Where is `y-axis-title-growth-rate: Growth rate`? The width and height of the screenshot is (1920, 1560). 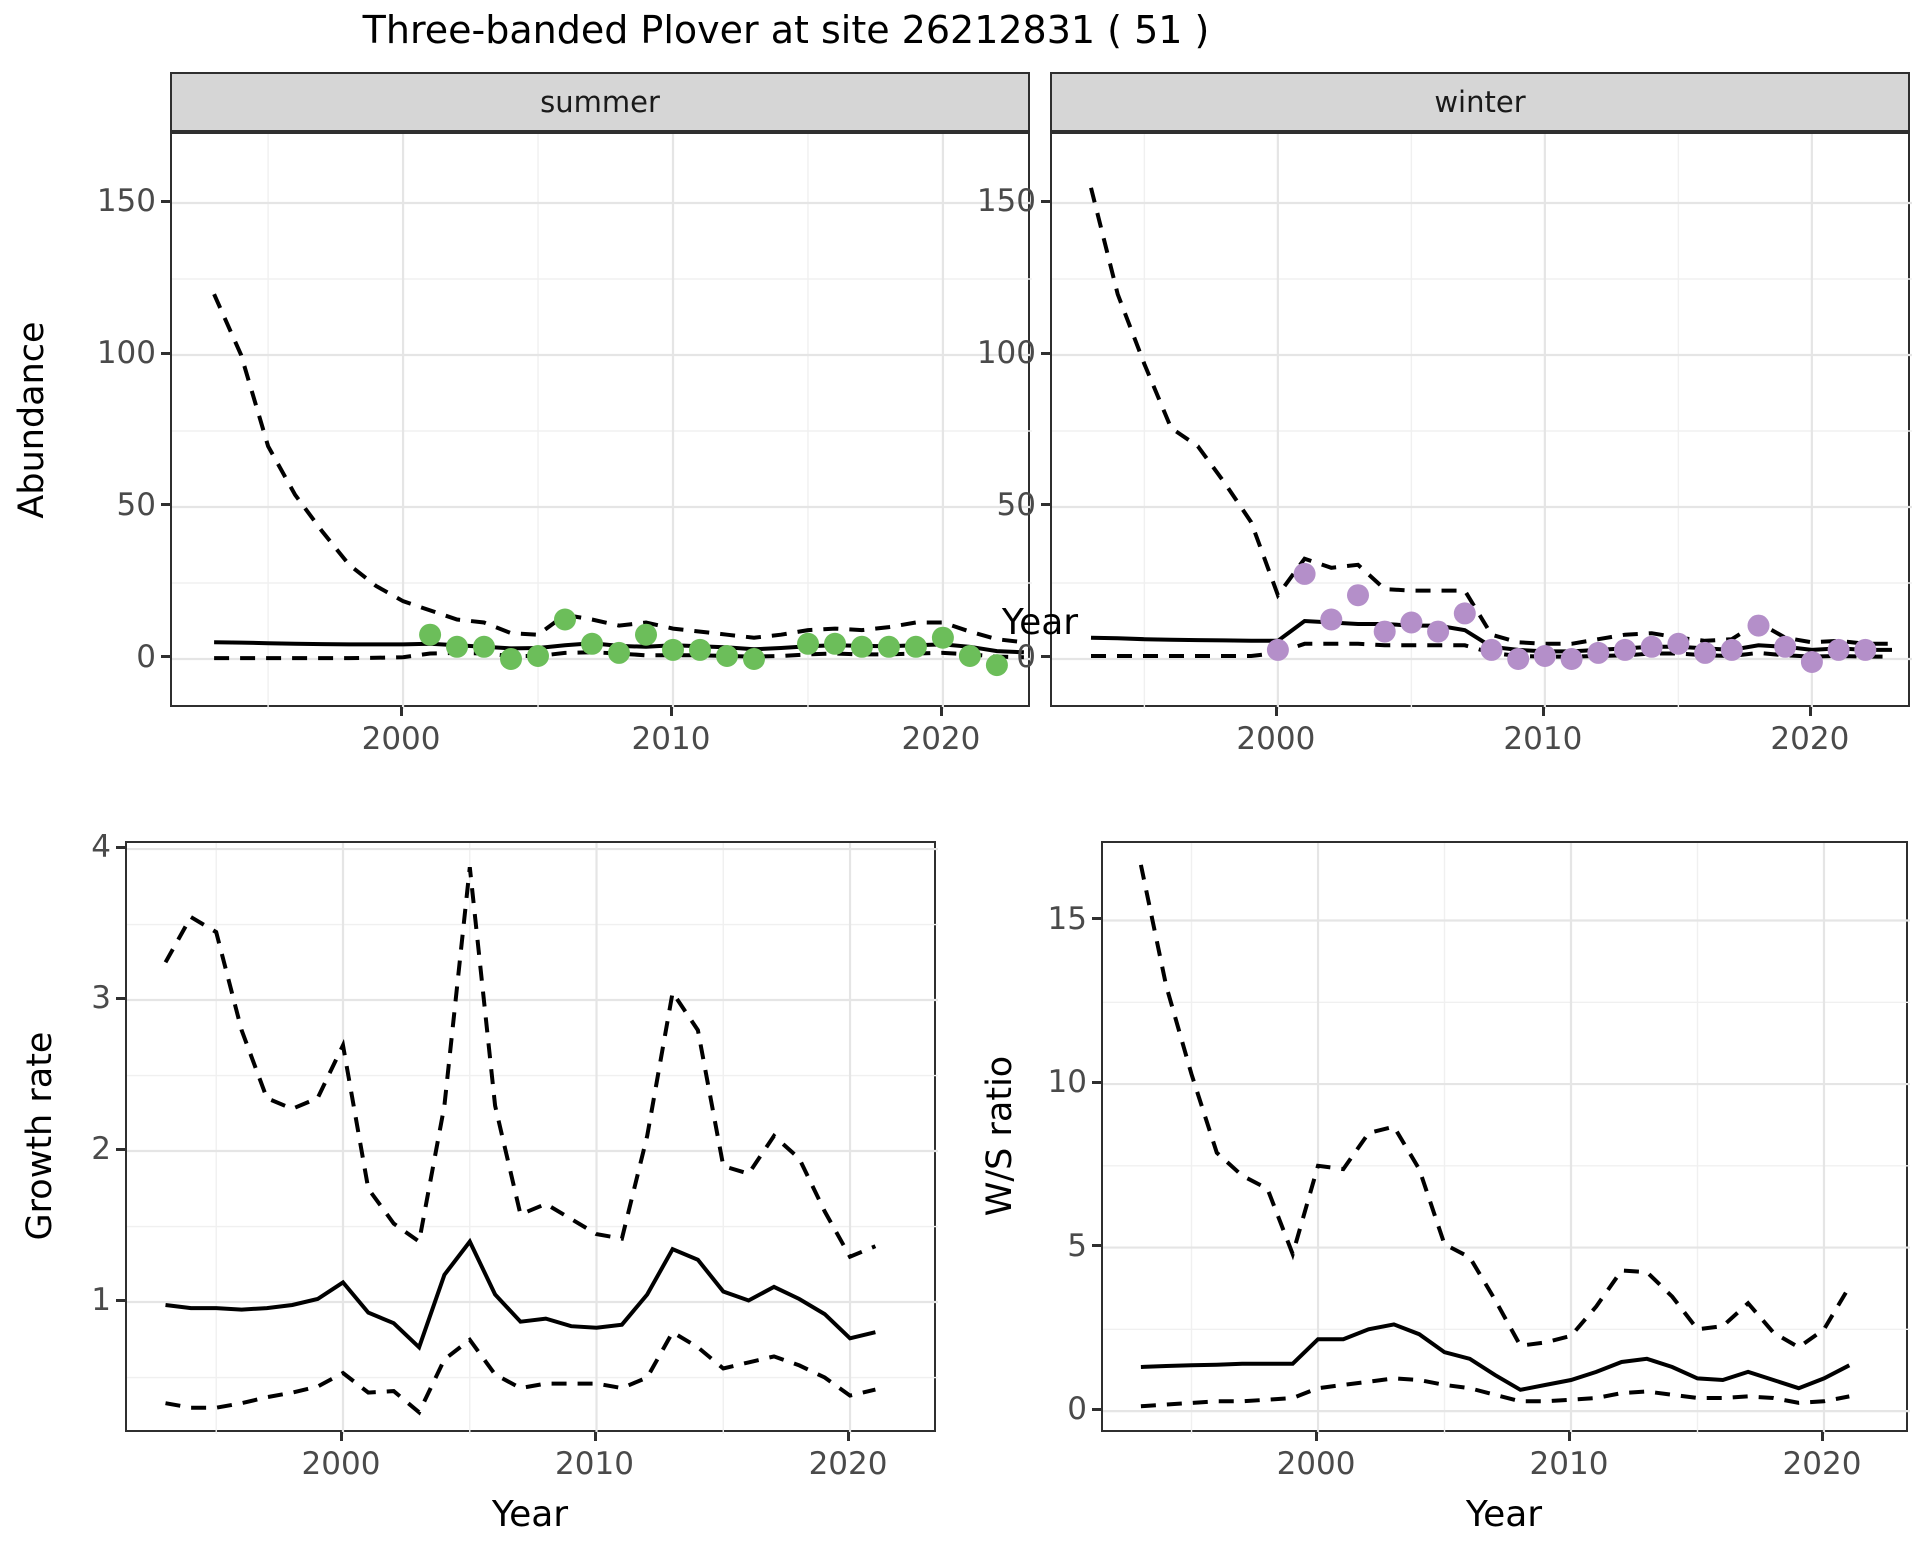
y-axis-title-growth-rate: Growth rate is located at coordinates (40, 1136).